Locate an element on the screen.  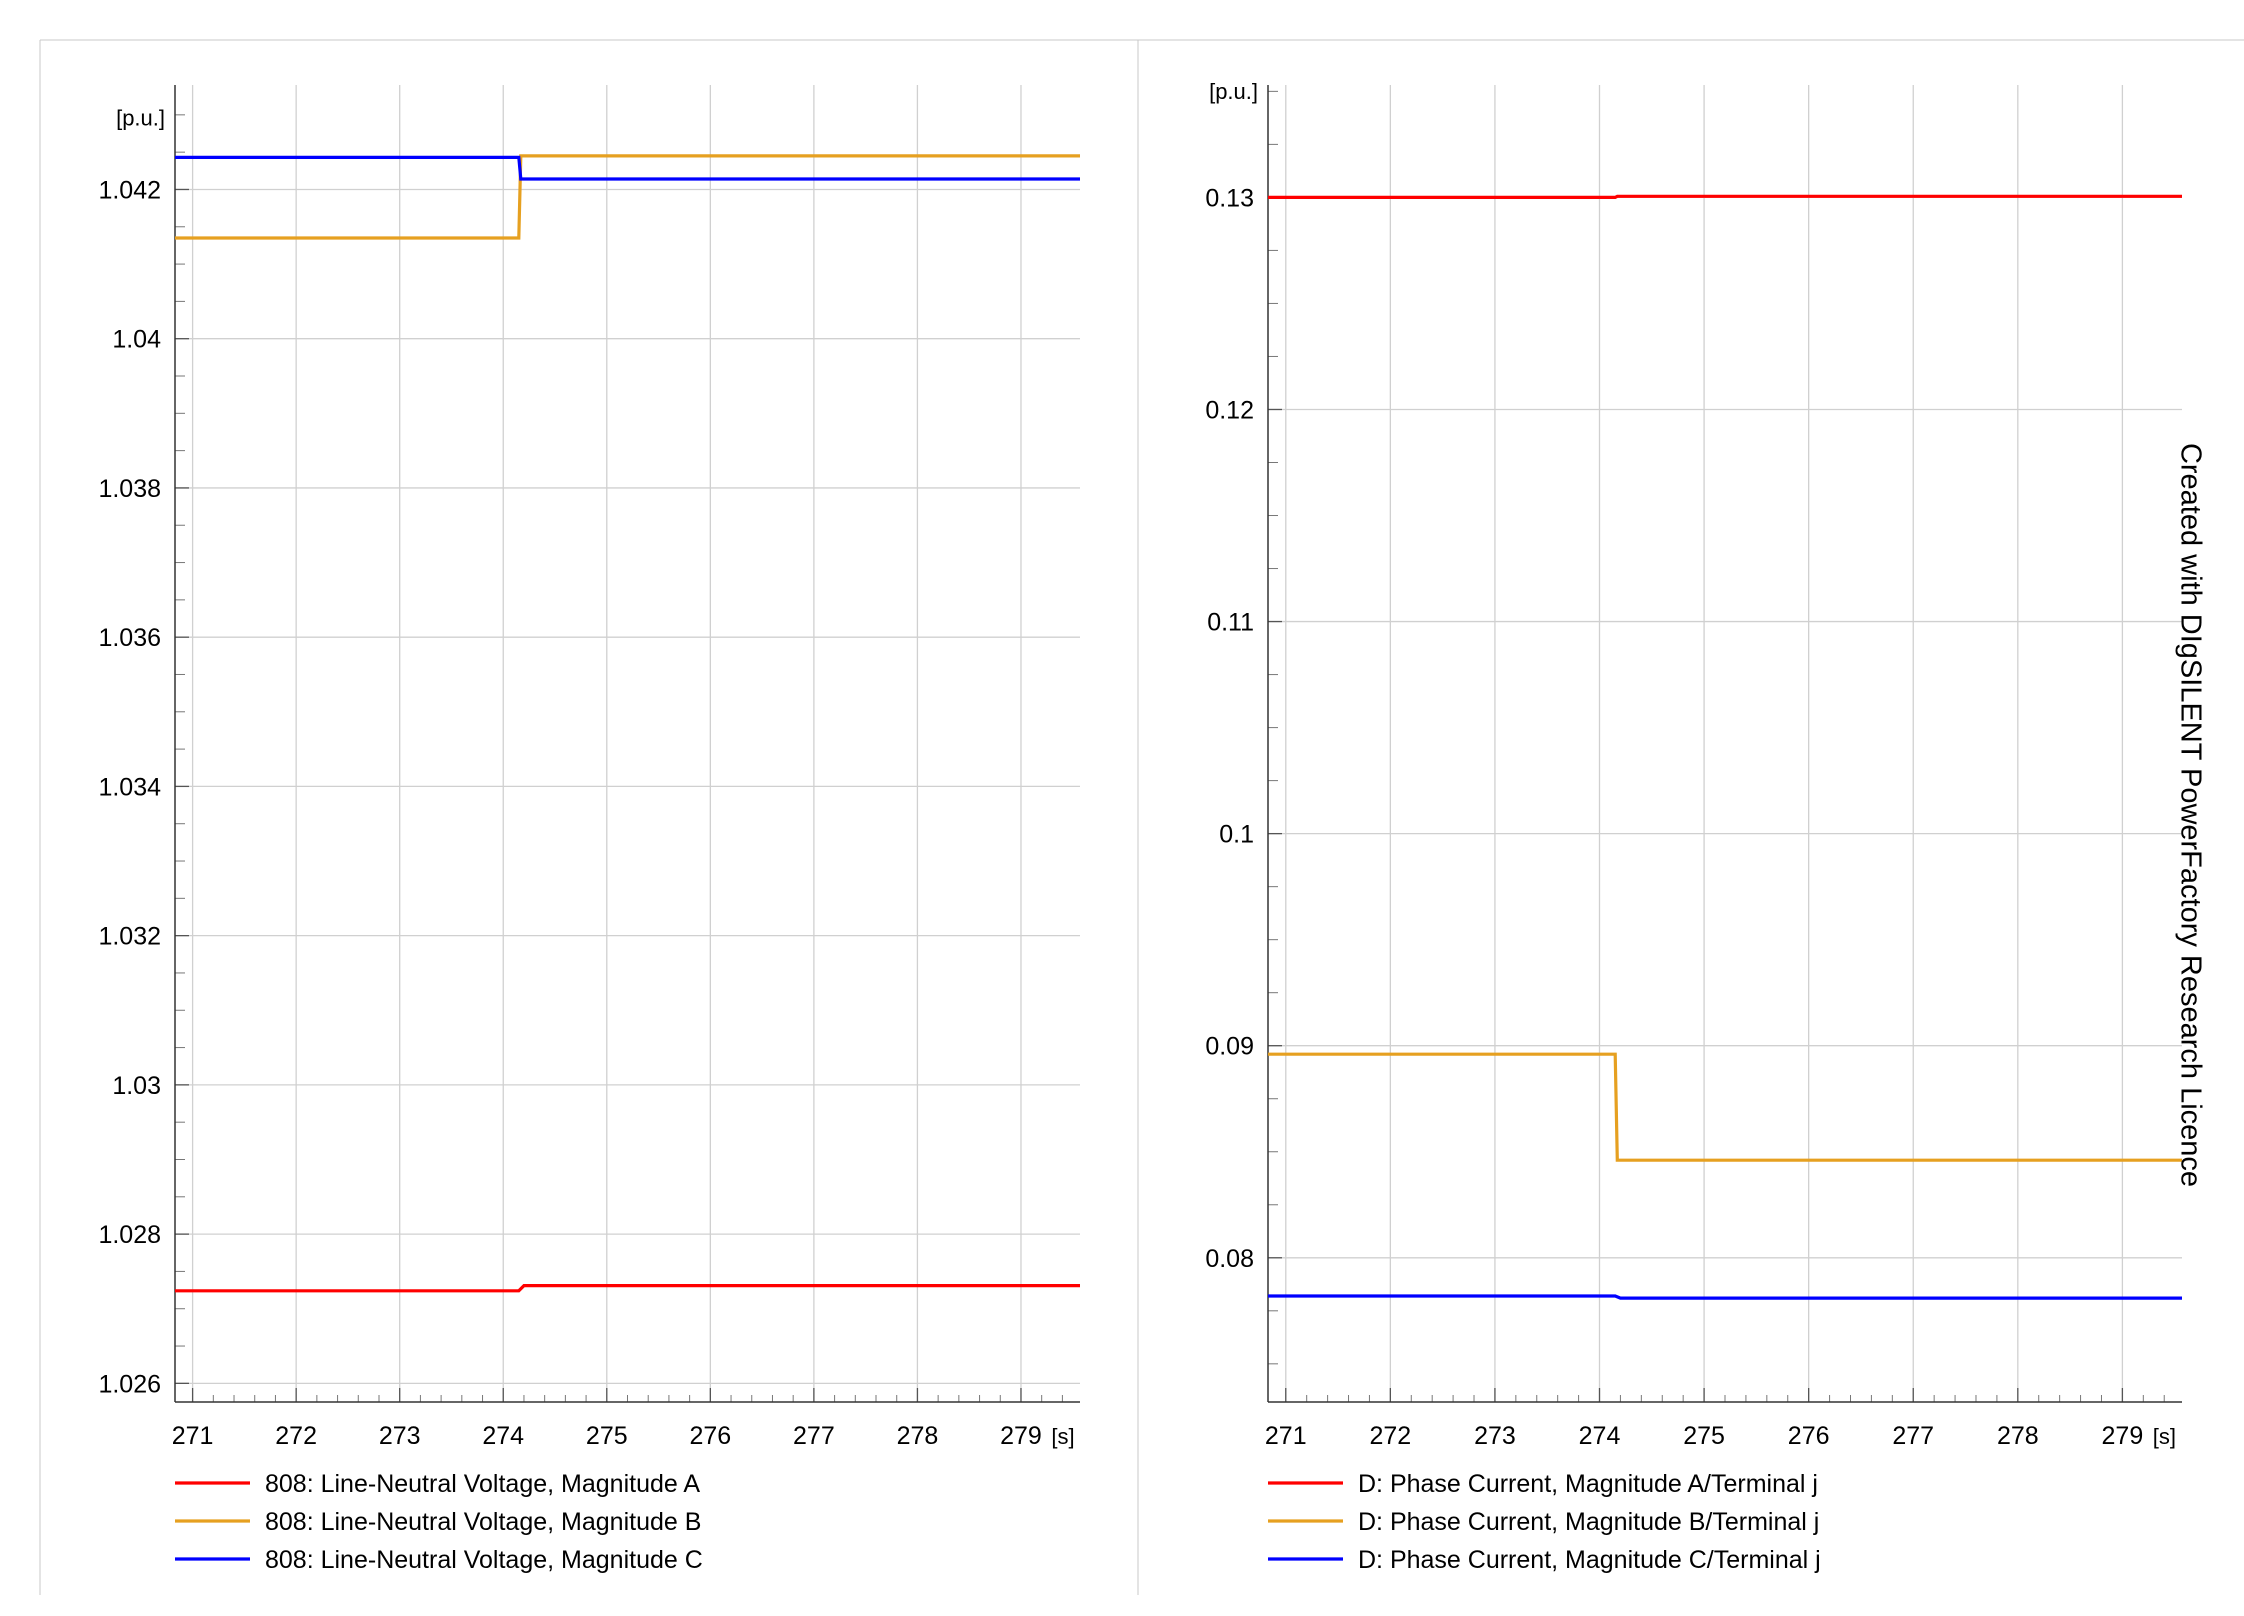
legend-label: D: Phase Current, Magnitude B/Terminal j is located at coordinates (1588, 1522).